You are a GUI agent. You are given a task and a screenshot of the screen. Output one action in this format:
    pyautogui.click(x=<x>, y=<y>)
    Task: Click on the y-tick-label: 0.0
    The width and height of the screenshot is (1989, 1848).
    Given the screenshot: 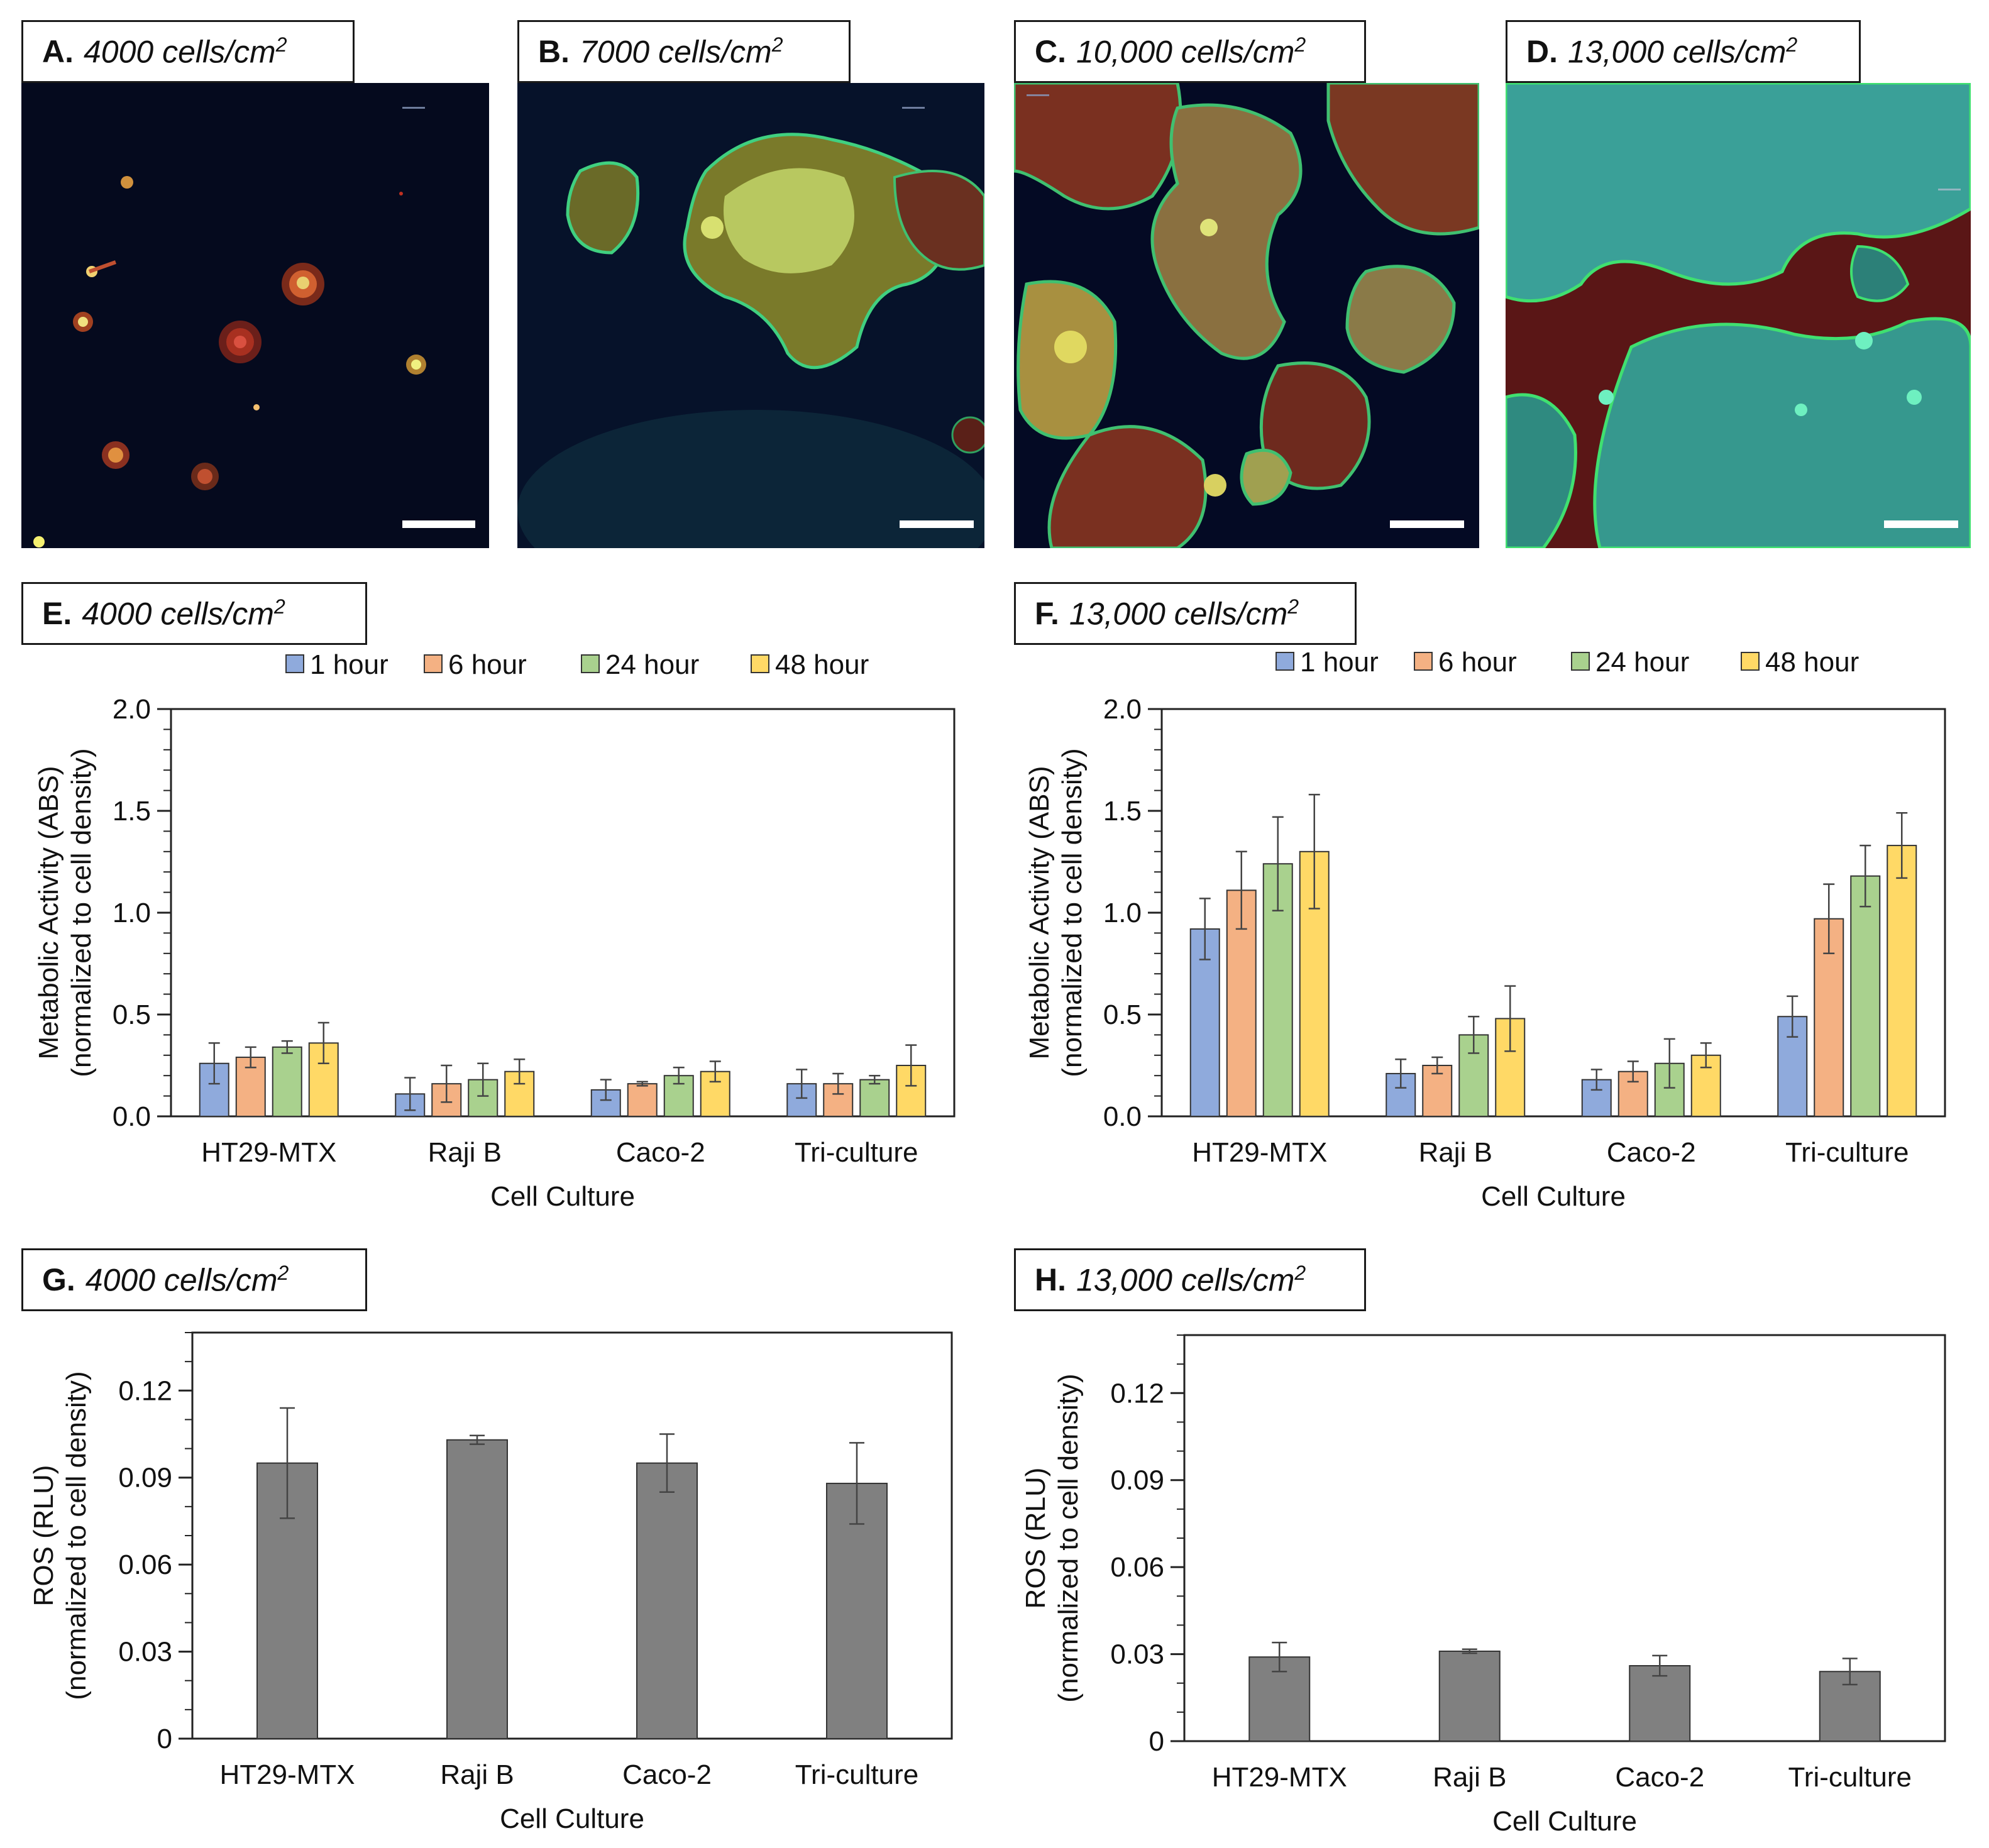 What is the action you would take?
    pyautogui.click(x=132, y=1116)
    